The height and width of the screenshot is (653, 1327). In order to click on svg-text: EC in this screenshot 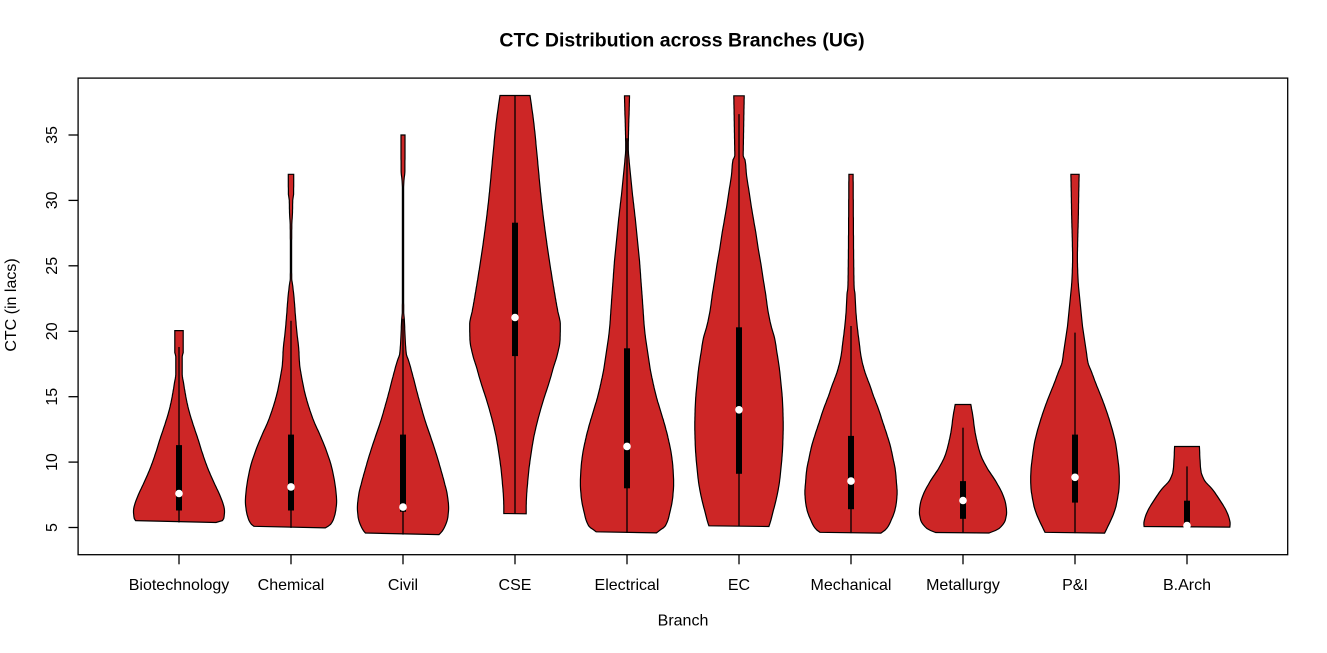, I will do `click(739, 585)`.